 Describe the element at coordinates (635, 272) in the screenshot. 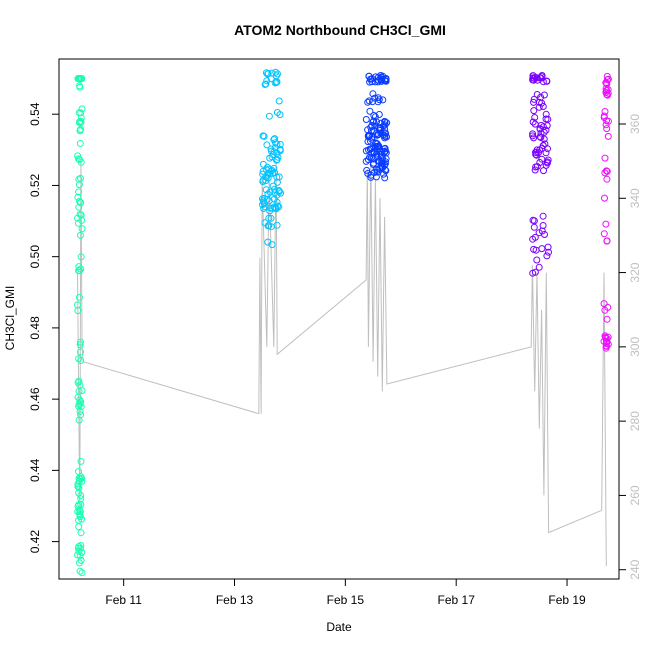

I see `y2-tick-label: 320` at that location.